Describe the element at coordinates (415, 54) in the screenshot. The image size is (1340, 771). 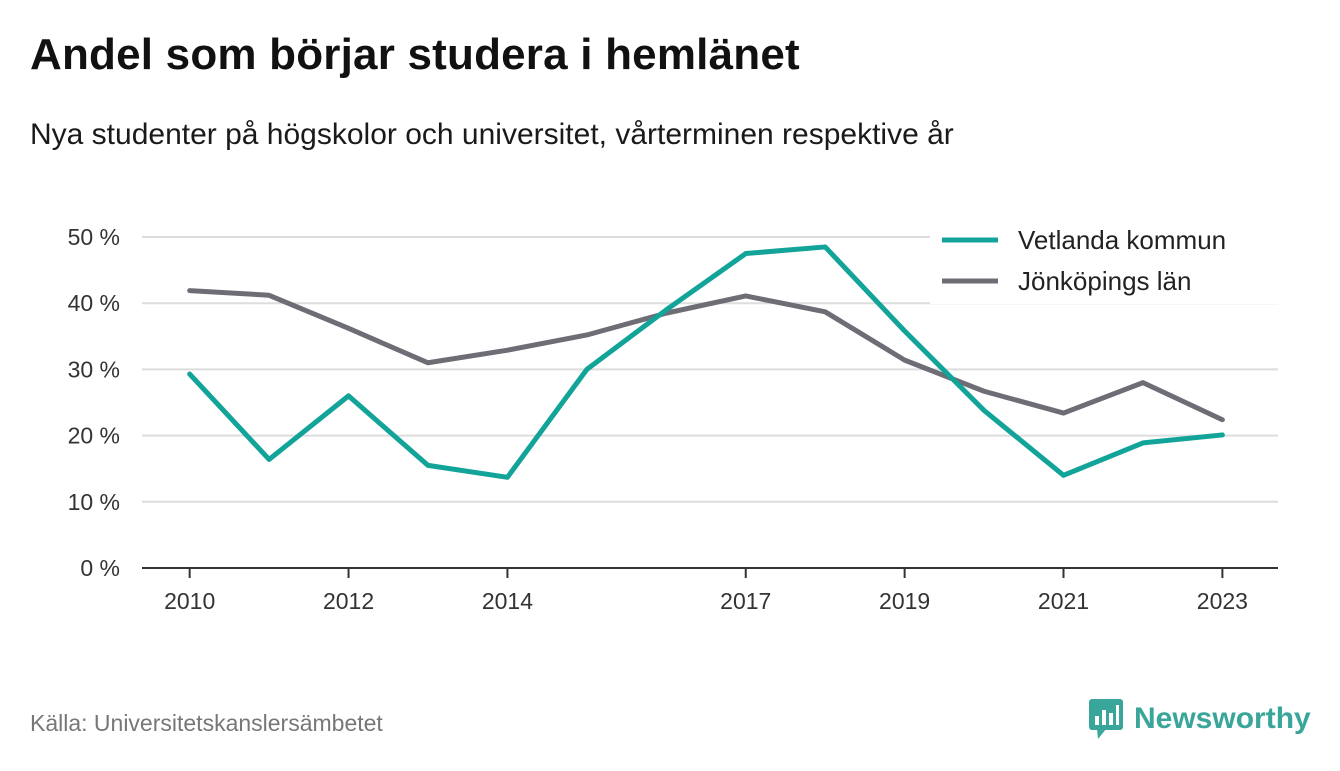
I see `chart-title: Andel som börjar studera i hemlänet` at that location.